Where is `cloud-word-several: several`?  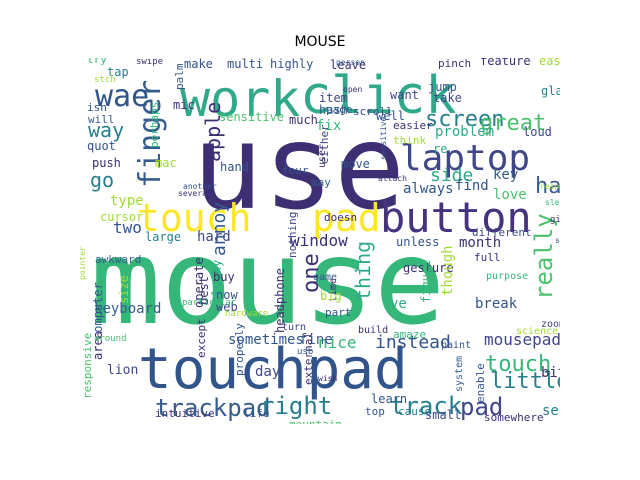 cloud-word-several: several is located at coordinates (195, 193).